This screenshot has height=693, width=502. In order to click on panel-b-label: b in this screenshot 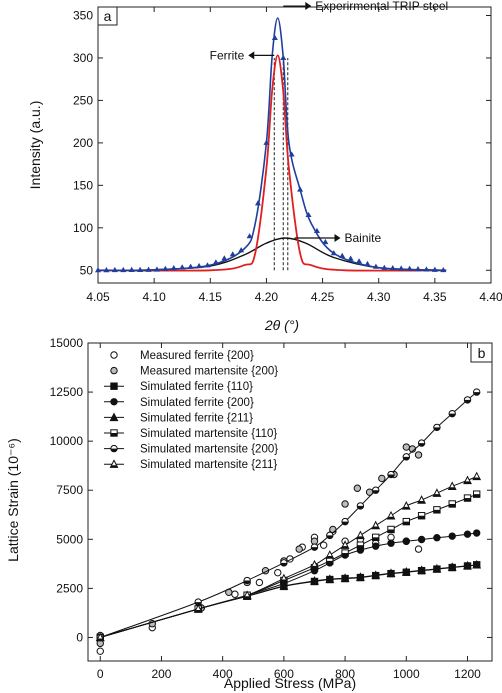, I will do `click(482, 353)`.